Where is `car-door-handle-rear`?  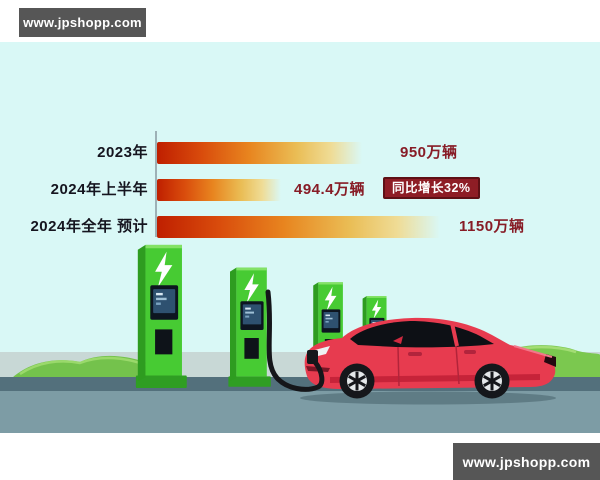 car-door-handle-rear is located at coordinates (470, 352).